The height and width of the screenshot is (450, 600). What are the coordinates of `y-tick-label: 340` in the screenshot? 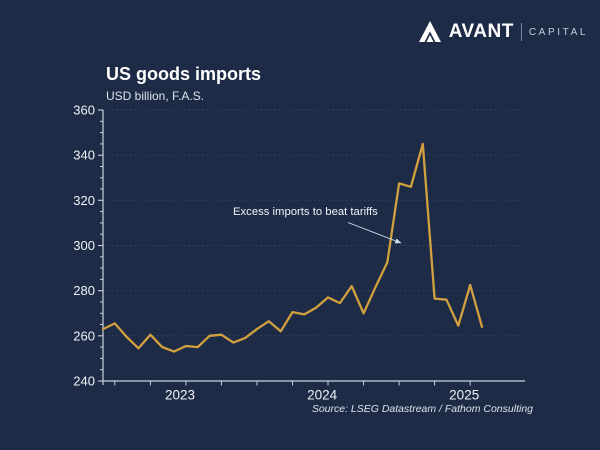 It's located at (84, 155).